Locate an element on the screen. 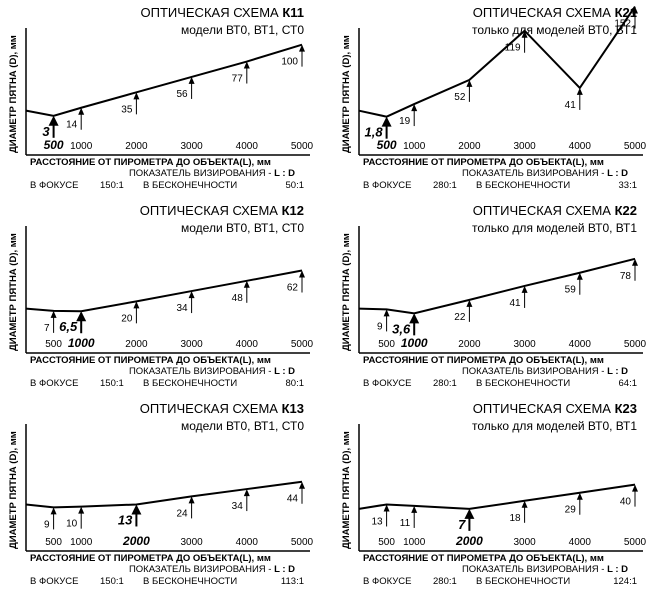 The width and height of the screenshot is (657, 589). chart-title: ОПТИЧЕСКАЯ СХЕМА К12 is located at coordinates (222, 210).